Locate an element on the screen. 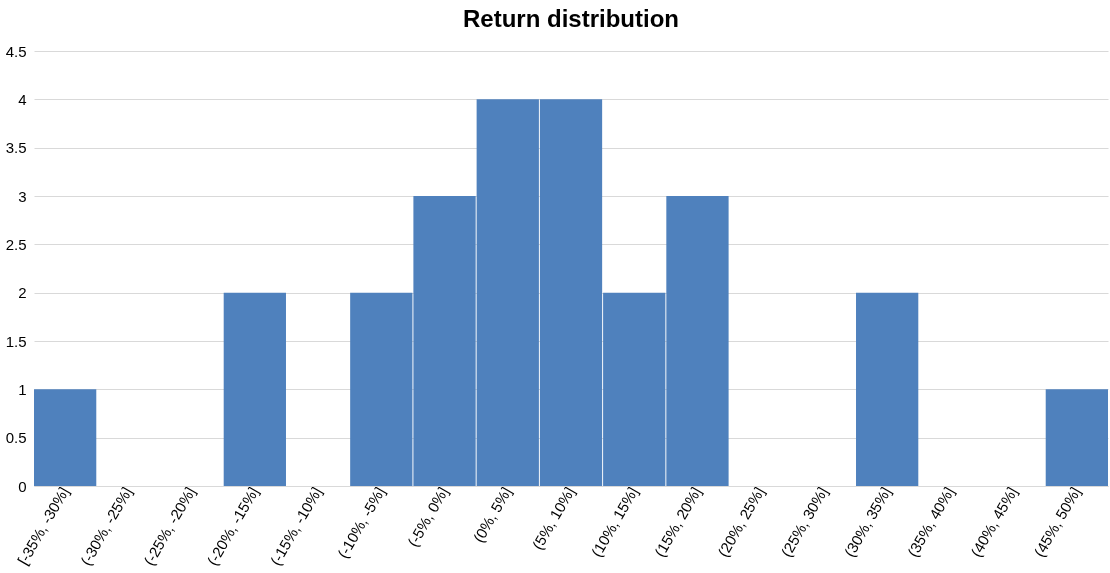  y-tick-label: 1 is located at coordinates (22, 389).